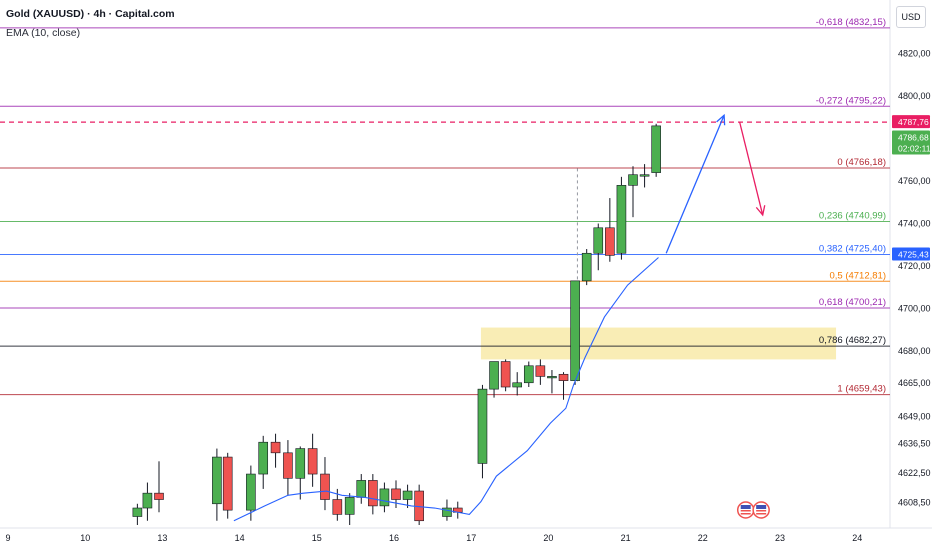 Image resolution: width=932 pixels, height=550 pixels. What do you see at coordinates (852, 215) in the screenshot?
I see `fib-label-3: 0,236 (4740,99)` at bounding box center [852, 215].